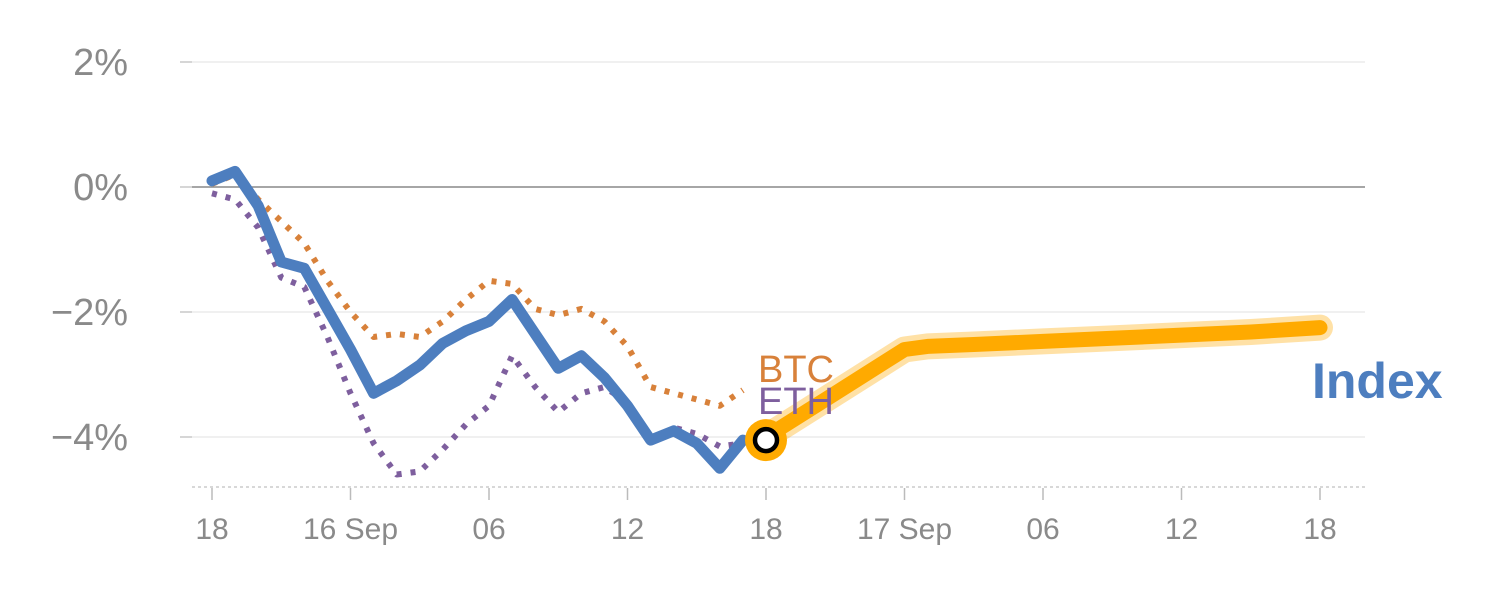 This screenshot has height=600, width=1500. What do you see at coordinates (796, 370) in the screenshot?
I see `btc-label: BTC` at bounding box center [796, 370].